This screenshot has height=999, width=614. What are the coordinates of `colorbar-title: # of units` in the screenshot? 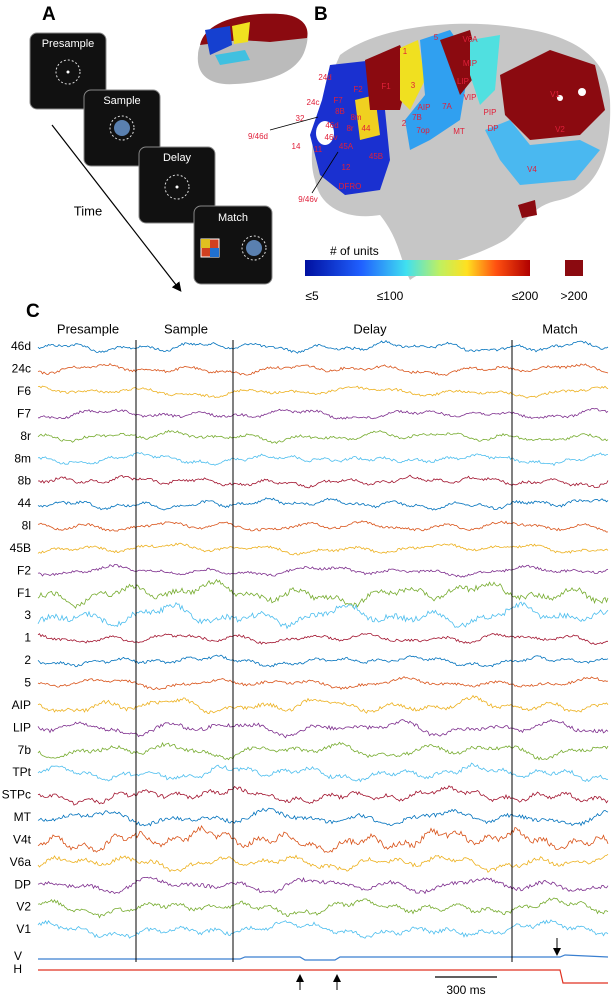 It's located at (354, 251).